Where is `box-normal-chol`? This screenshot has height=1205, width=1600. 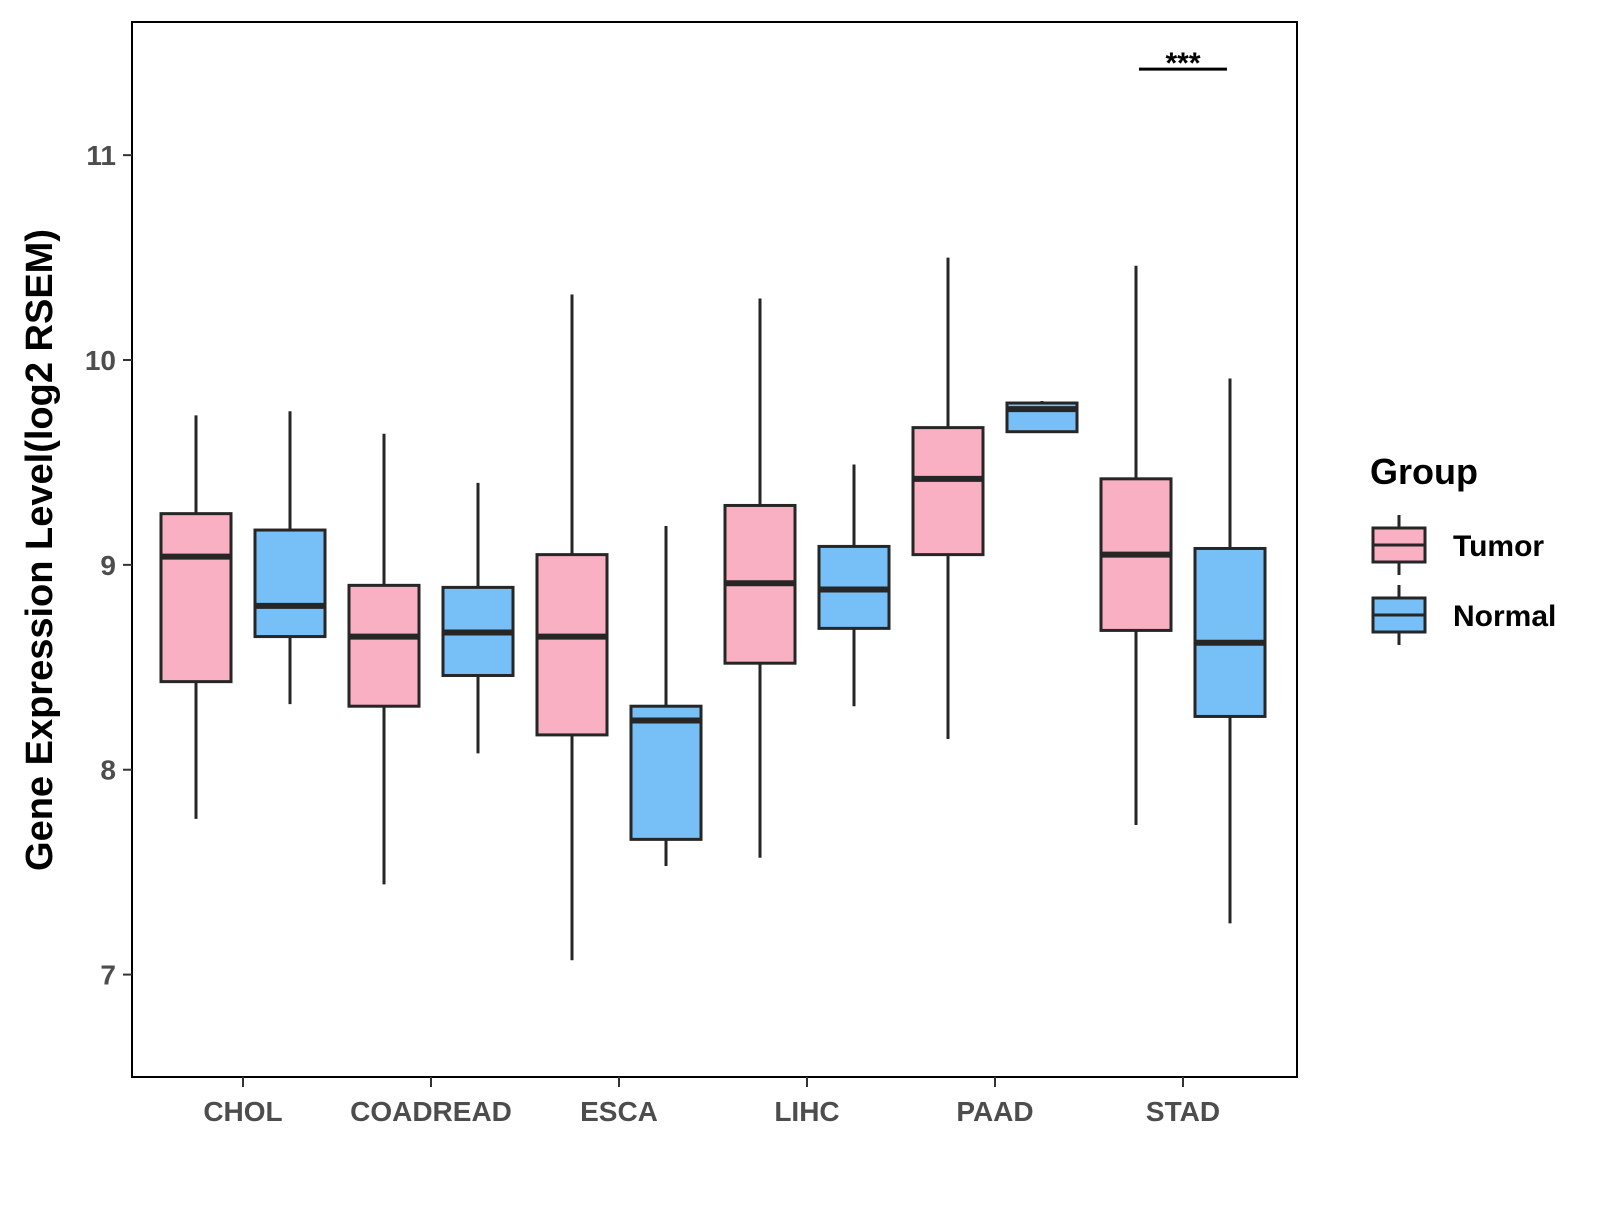 box-normal-chol is located at coordinates (290, 558).